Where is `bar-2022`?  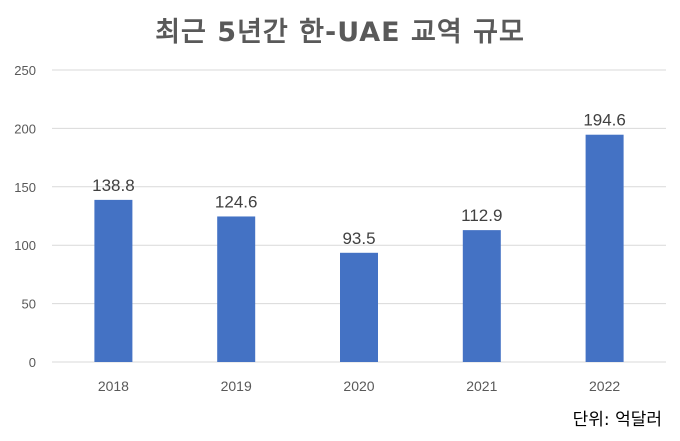
bar-2022 is located at coordinates (604, 248).